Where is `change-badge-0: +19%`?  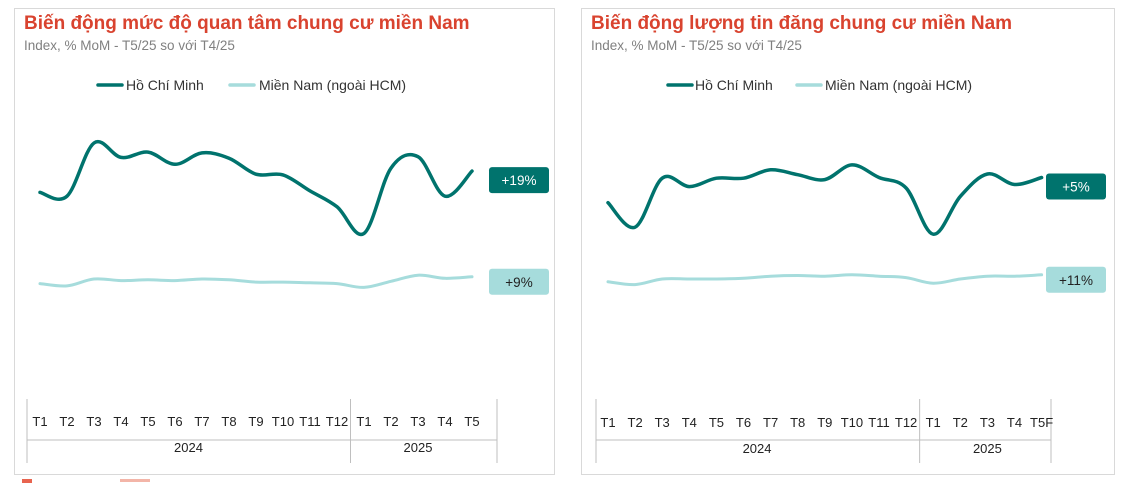
change-badge-0: +19% is located at coordinates (519, 180).